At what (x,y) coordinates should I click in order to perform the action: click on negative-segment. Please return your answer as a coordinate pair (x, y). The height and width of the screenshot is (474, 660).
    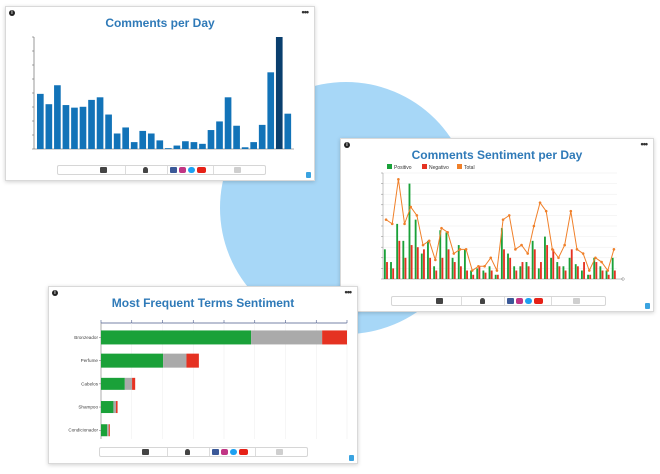
    Looking at the image, I should click on (109, 430).